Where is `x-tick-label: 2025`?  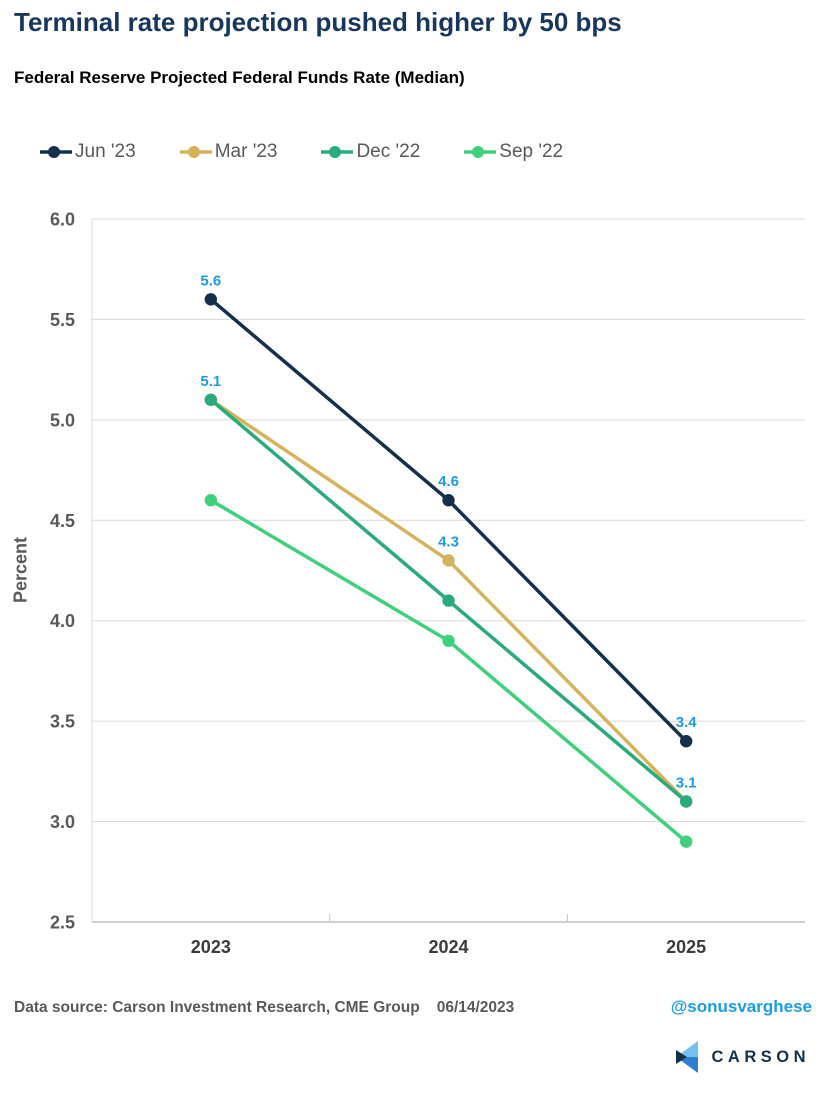
x-tick-label: 2025 is located at coordinates (686, 947).